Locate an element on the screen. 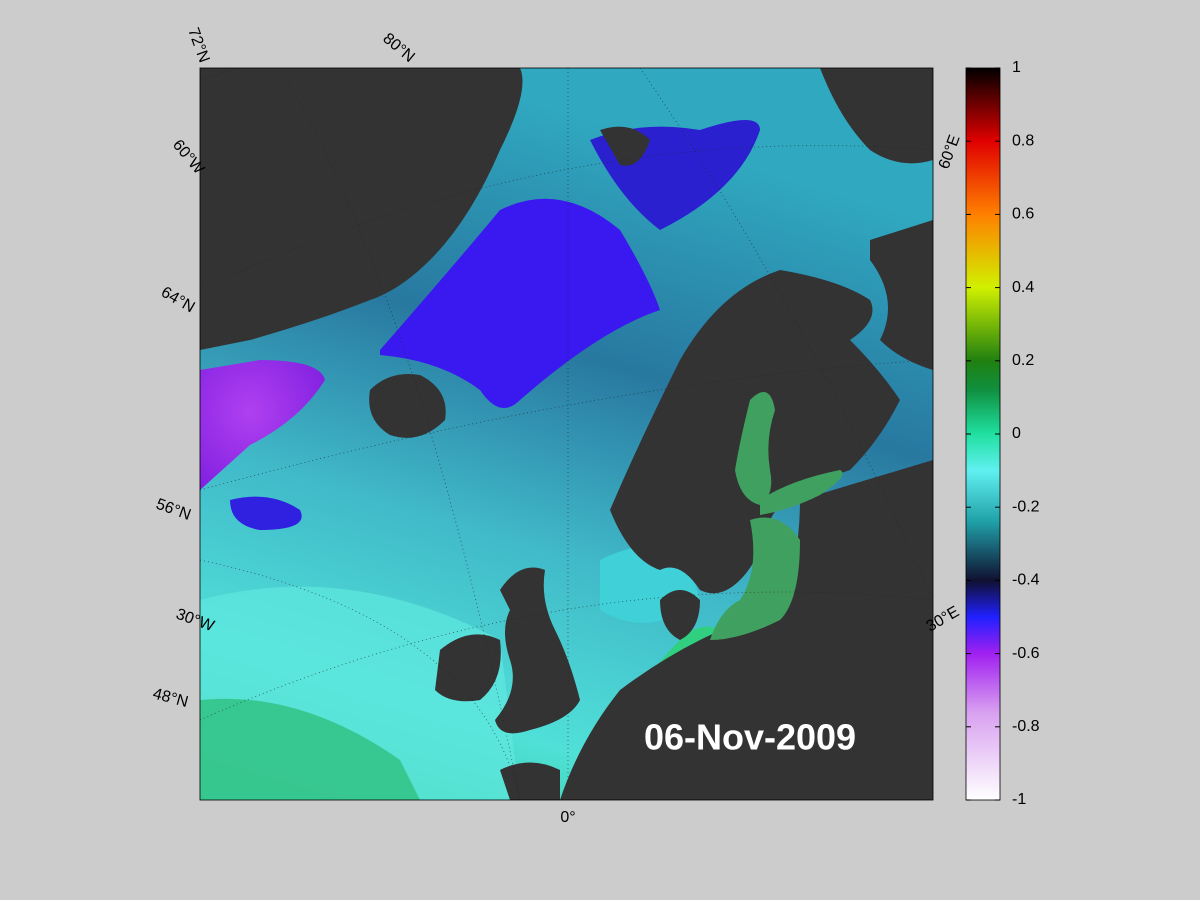 Image resolution: width=1200 pixels, height=900 pixels. colorbar-tick-label: -0.4 is located at coordinates (1026, 580).